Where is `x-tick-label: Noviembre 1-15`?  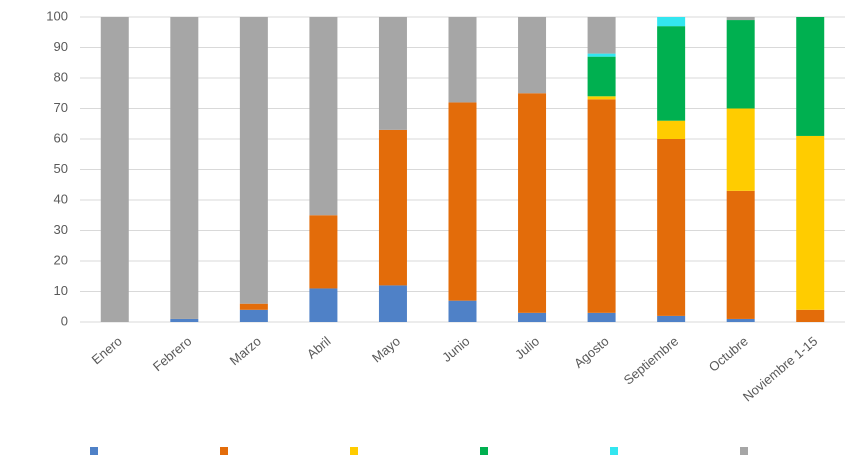 x-tick-label: Noviembre 1-15 is located at coordinates (780, 368).